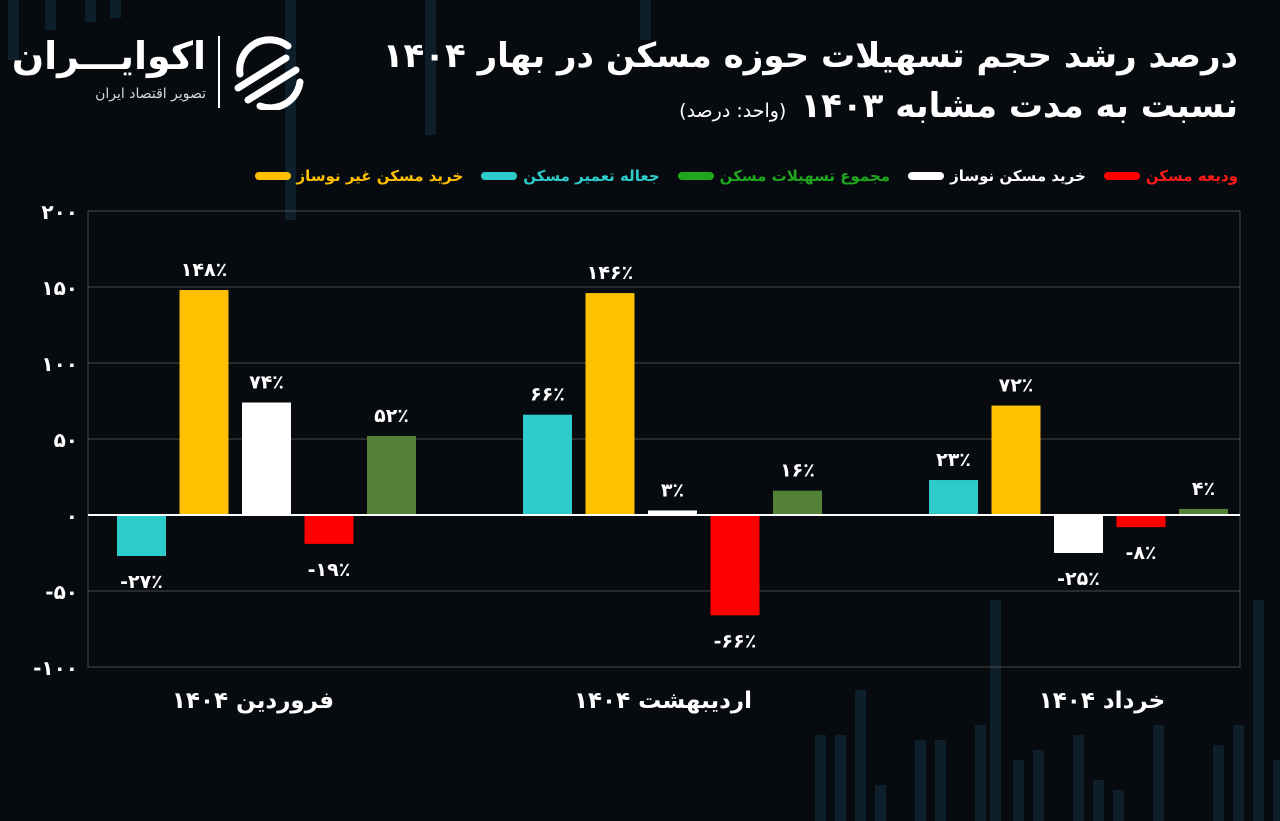  Describe the element at coordinates (391, 416) in the screenshot. I see `data-label: ۵۲٪` at that location.